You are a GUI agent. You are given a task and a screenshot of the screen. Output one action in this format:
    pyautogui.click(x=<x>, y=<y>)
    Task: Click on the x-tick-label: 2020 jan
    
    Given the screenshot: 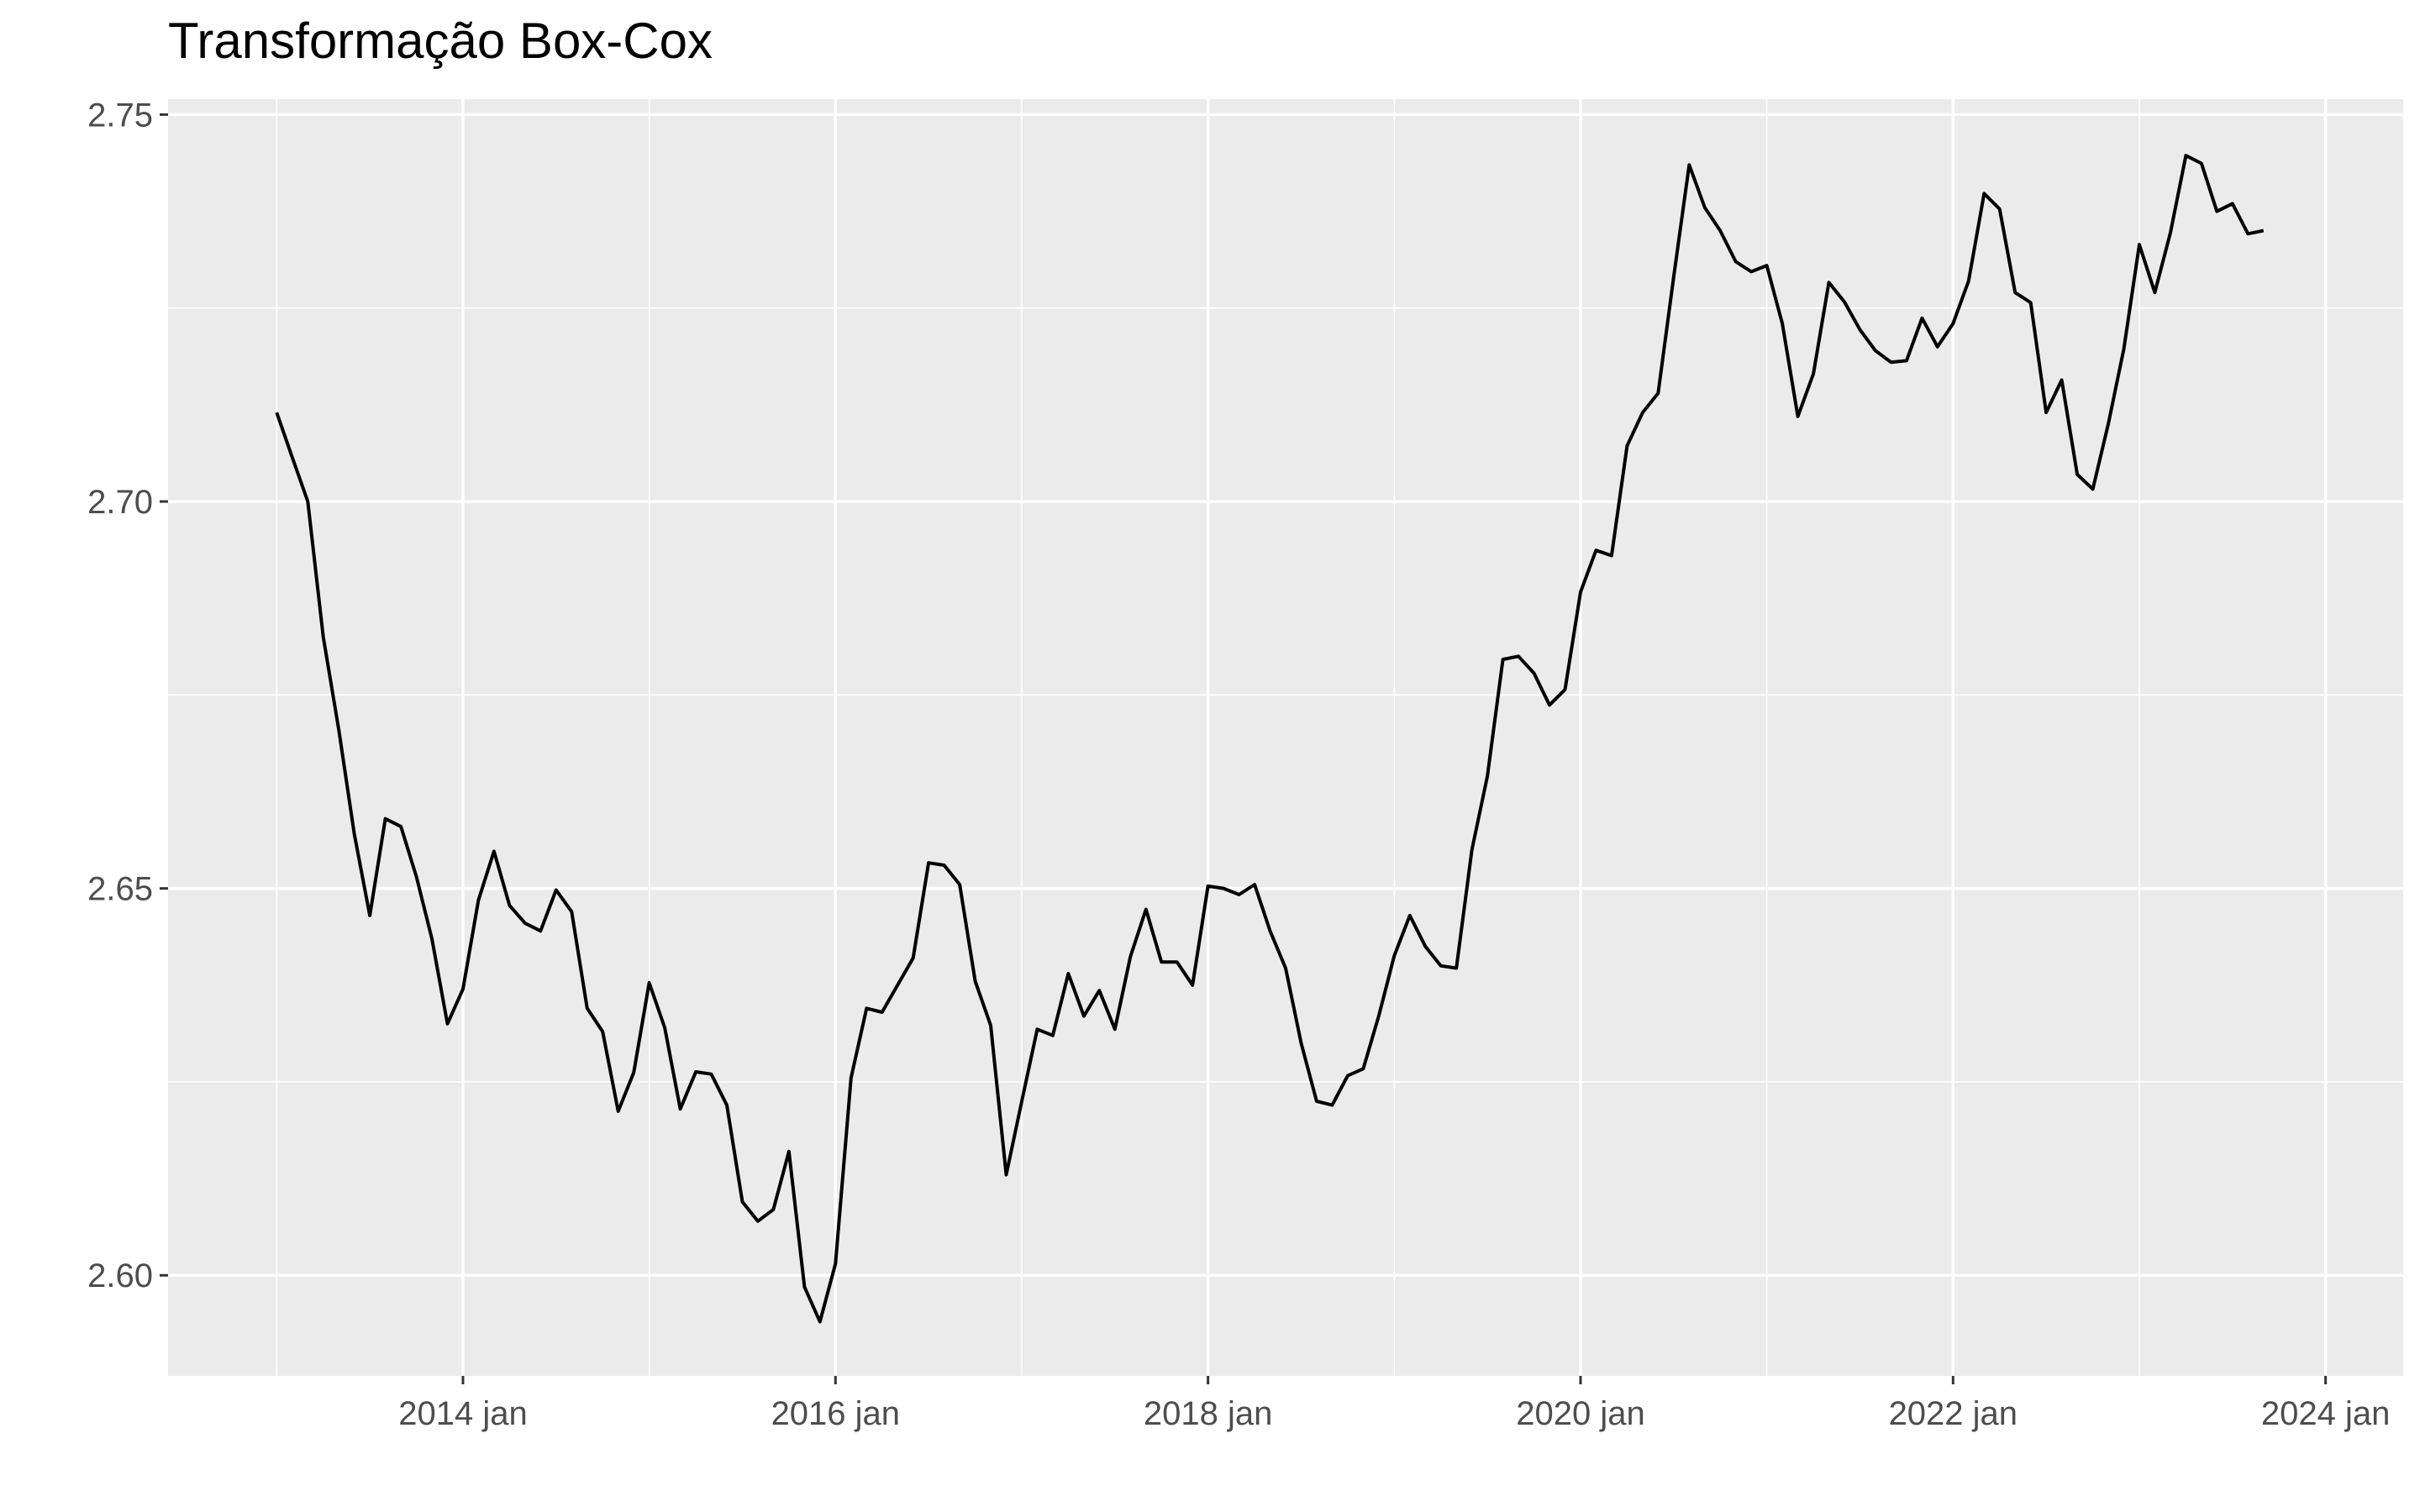 What is the action you would take?
    pyautogui.click(x=1580, y=1413)
    